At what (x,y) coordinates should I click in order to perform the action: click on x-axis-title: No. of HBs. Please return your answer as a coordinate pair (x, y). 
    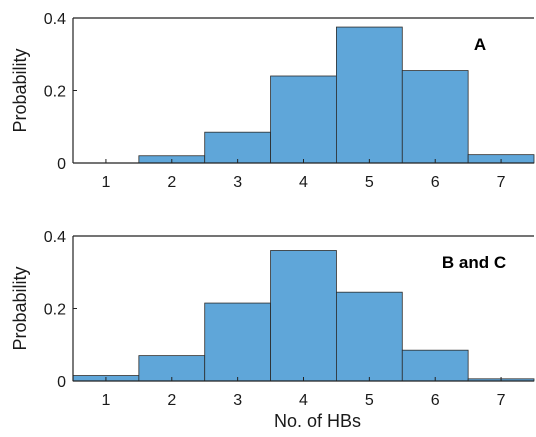
    Looking at the image, I should click on (317, 421).